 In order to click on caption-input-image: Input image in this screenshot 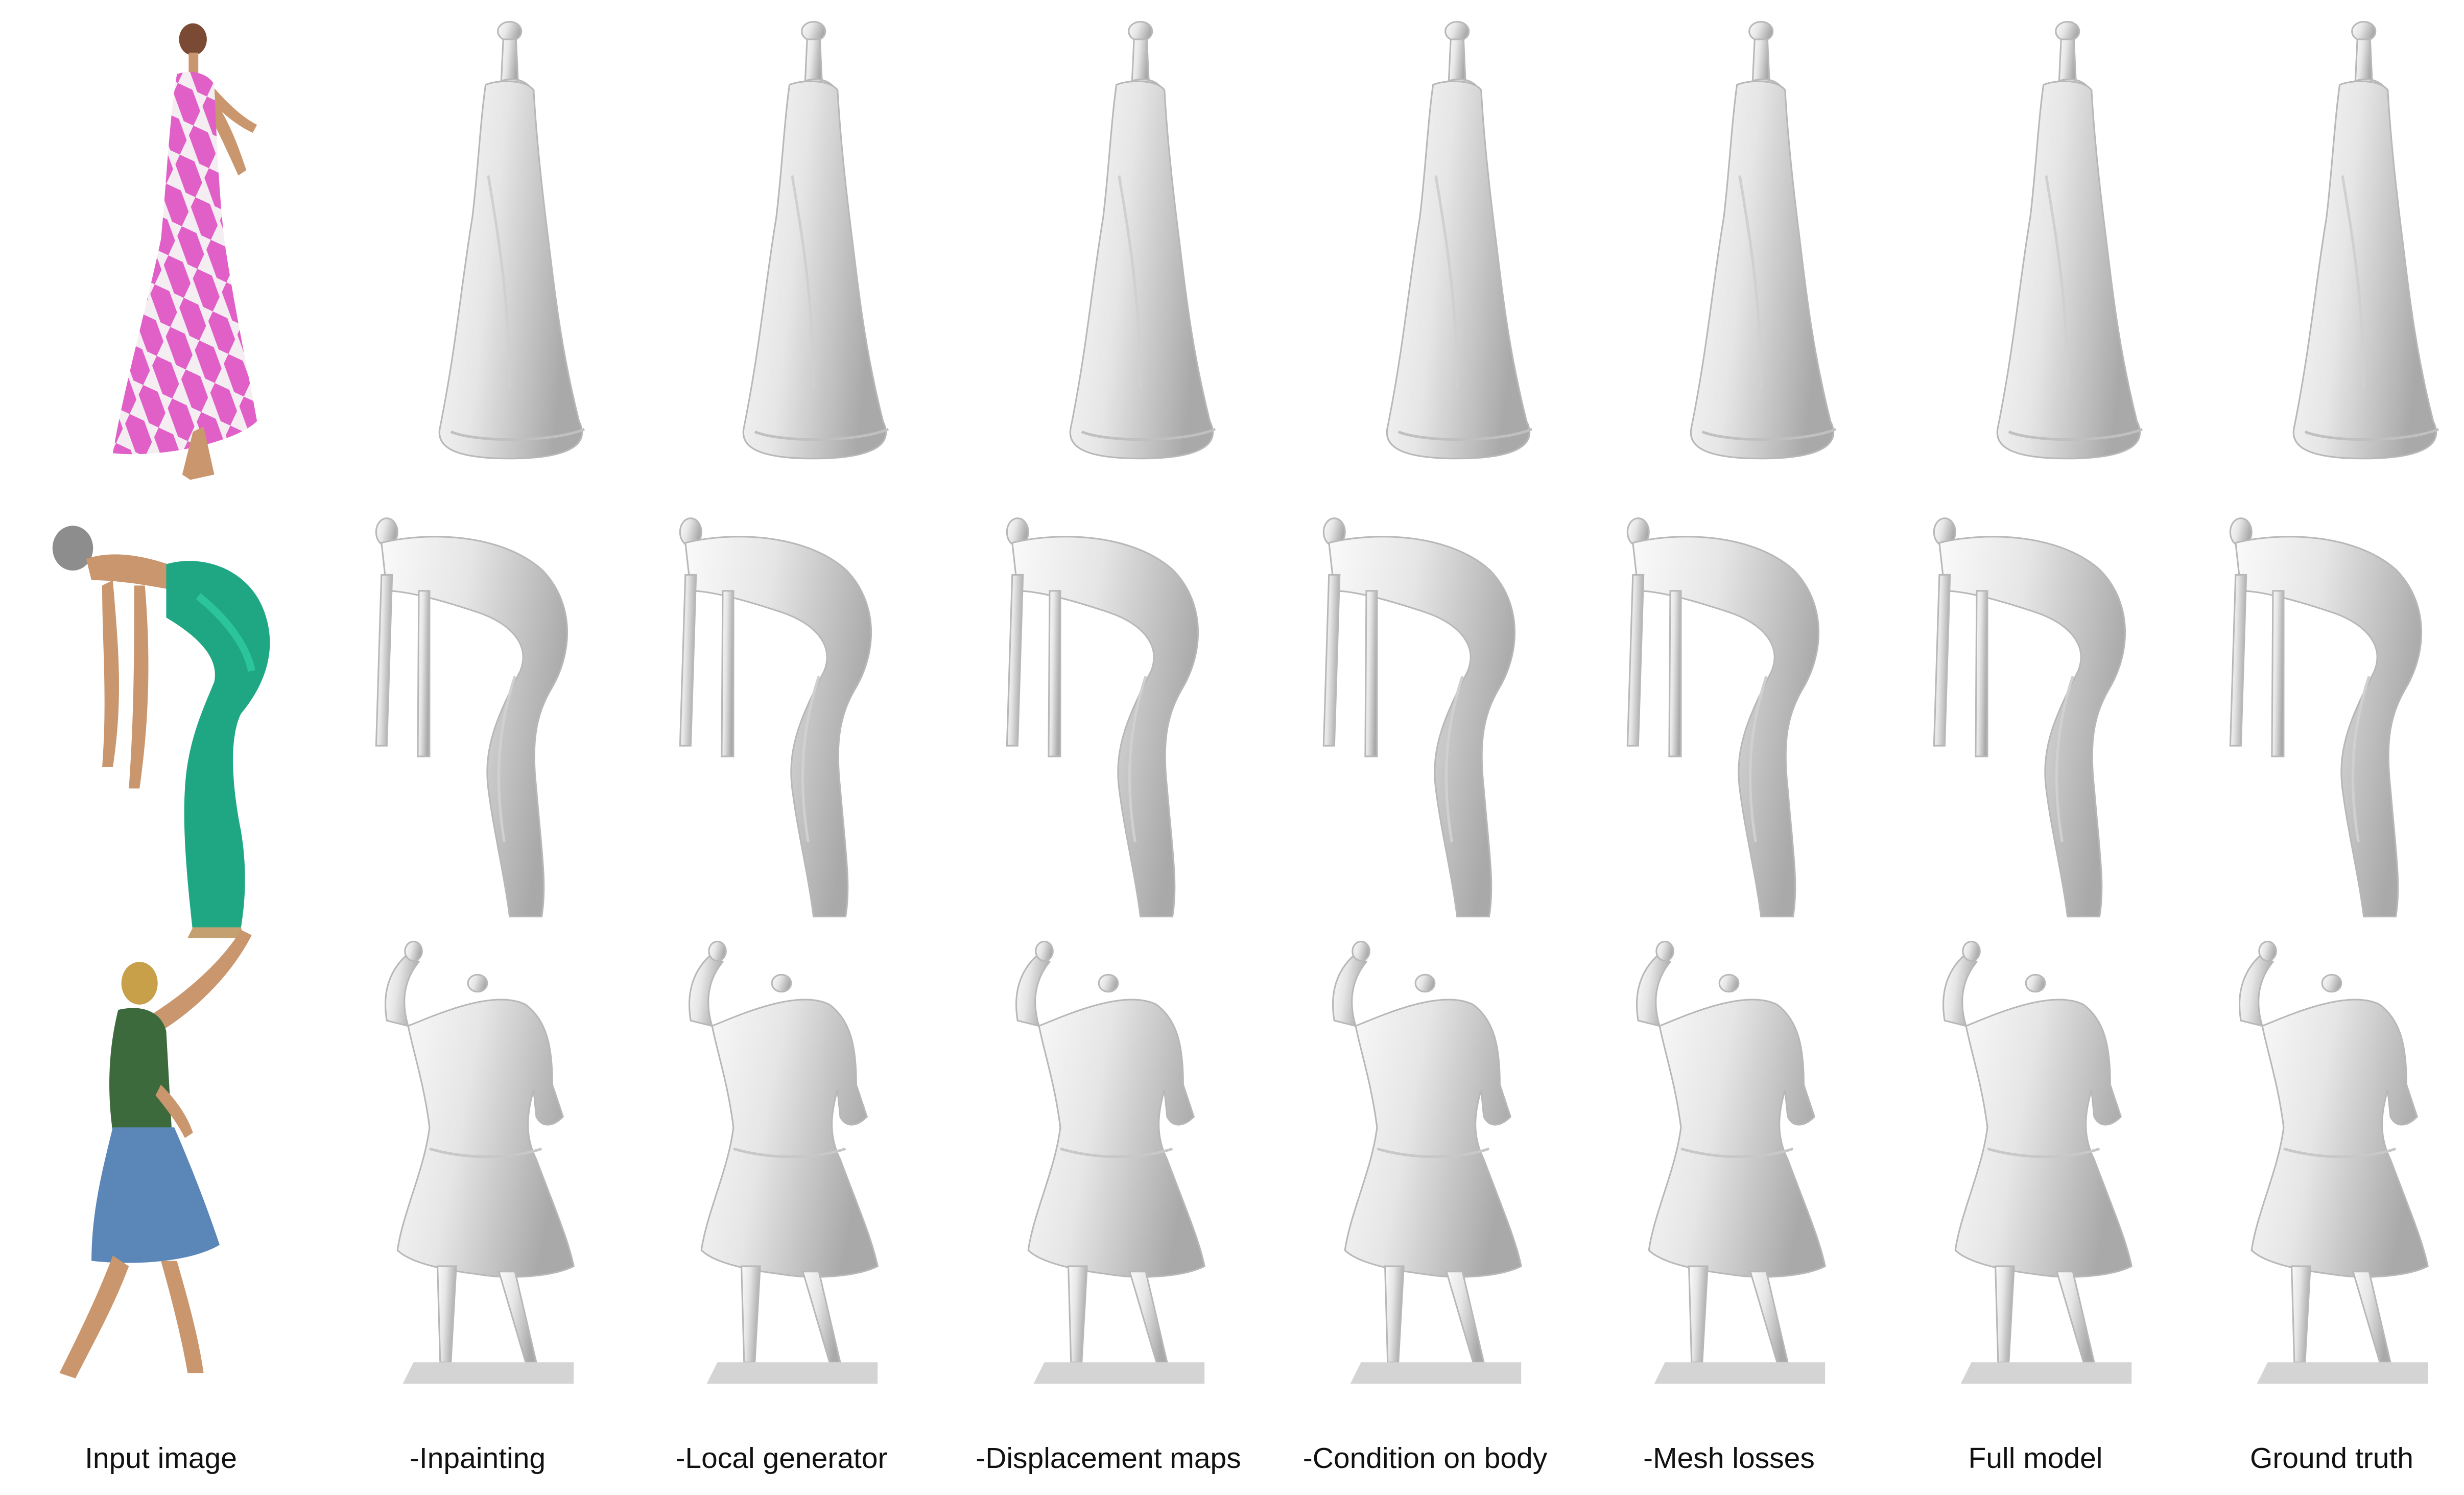, I will do `click(161, 1459)`.